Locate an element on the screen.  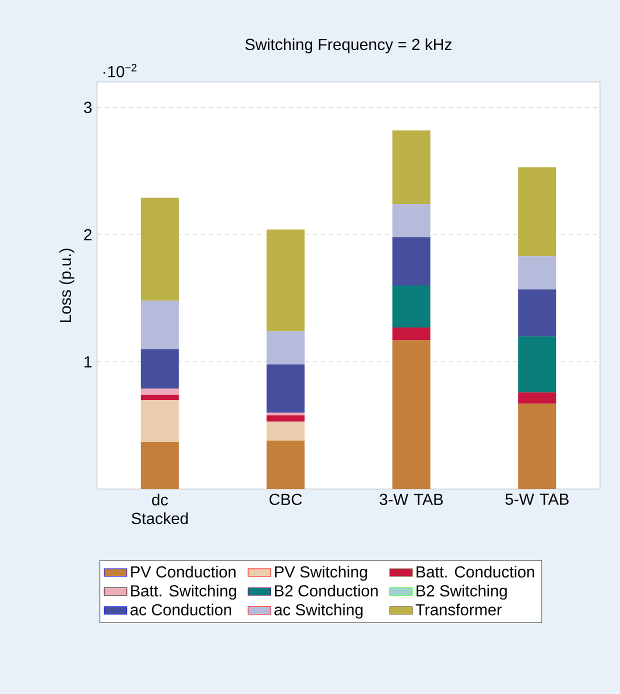
legend-label: PV Conduction is located at coordinates (183, 572).